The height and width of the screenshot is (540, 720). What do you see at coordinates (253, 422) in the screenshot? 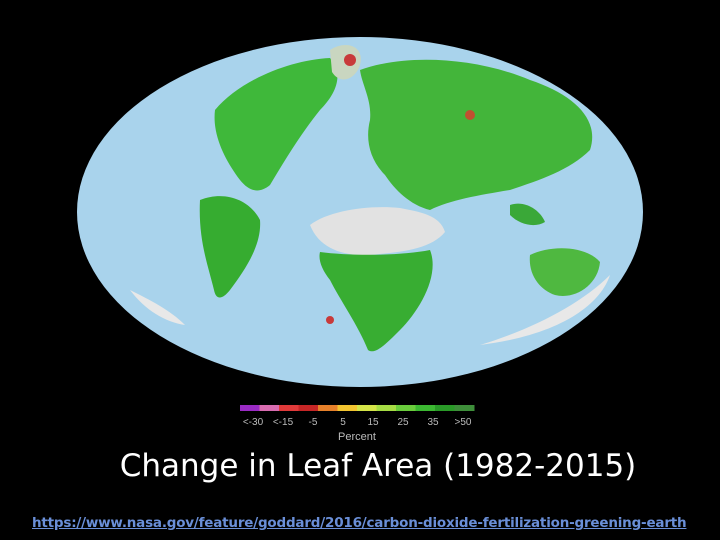
I see `legend-label: <-30` at bounding box center [253, 422].